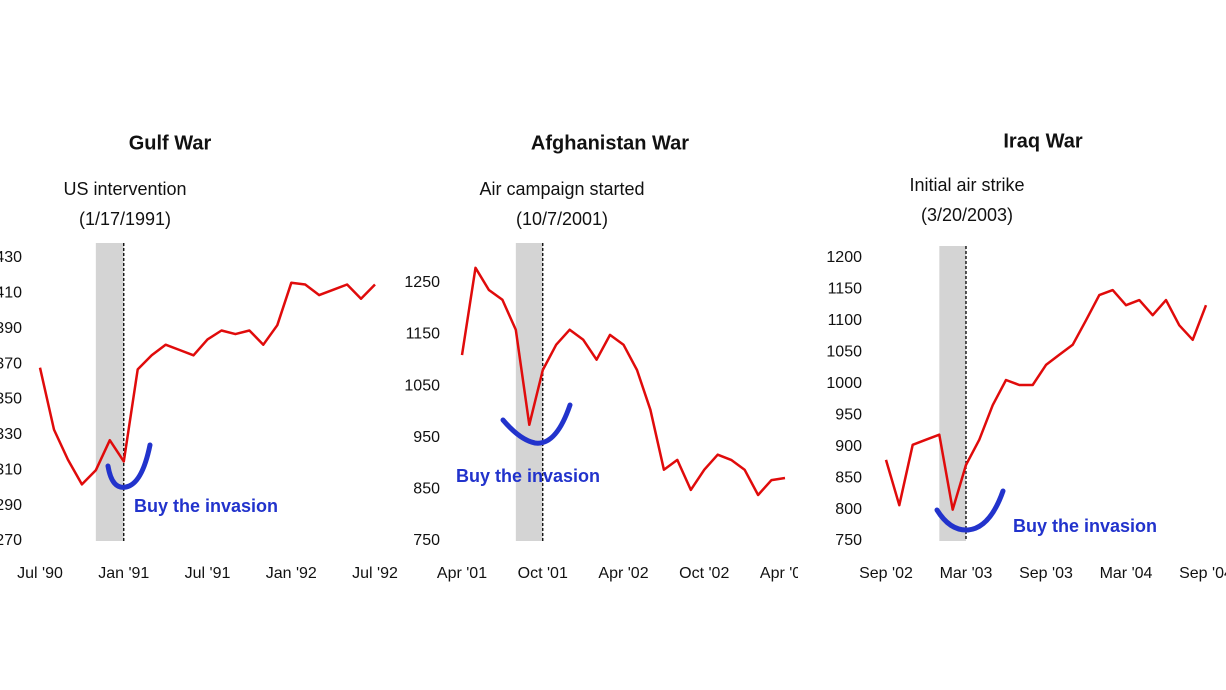  What do you see at coordinates (562, 219) in the screenshot?
I see `annotation: (10/7/2001)` at bounding box center [562, 219].